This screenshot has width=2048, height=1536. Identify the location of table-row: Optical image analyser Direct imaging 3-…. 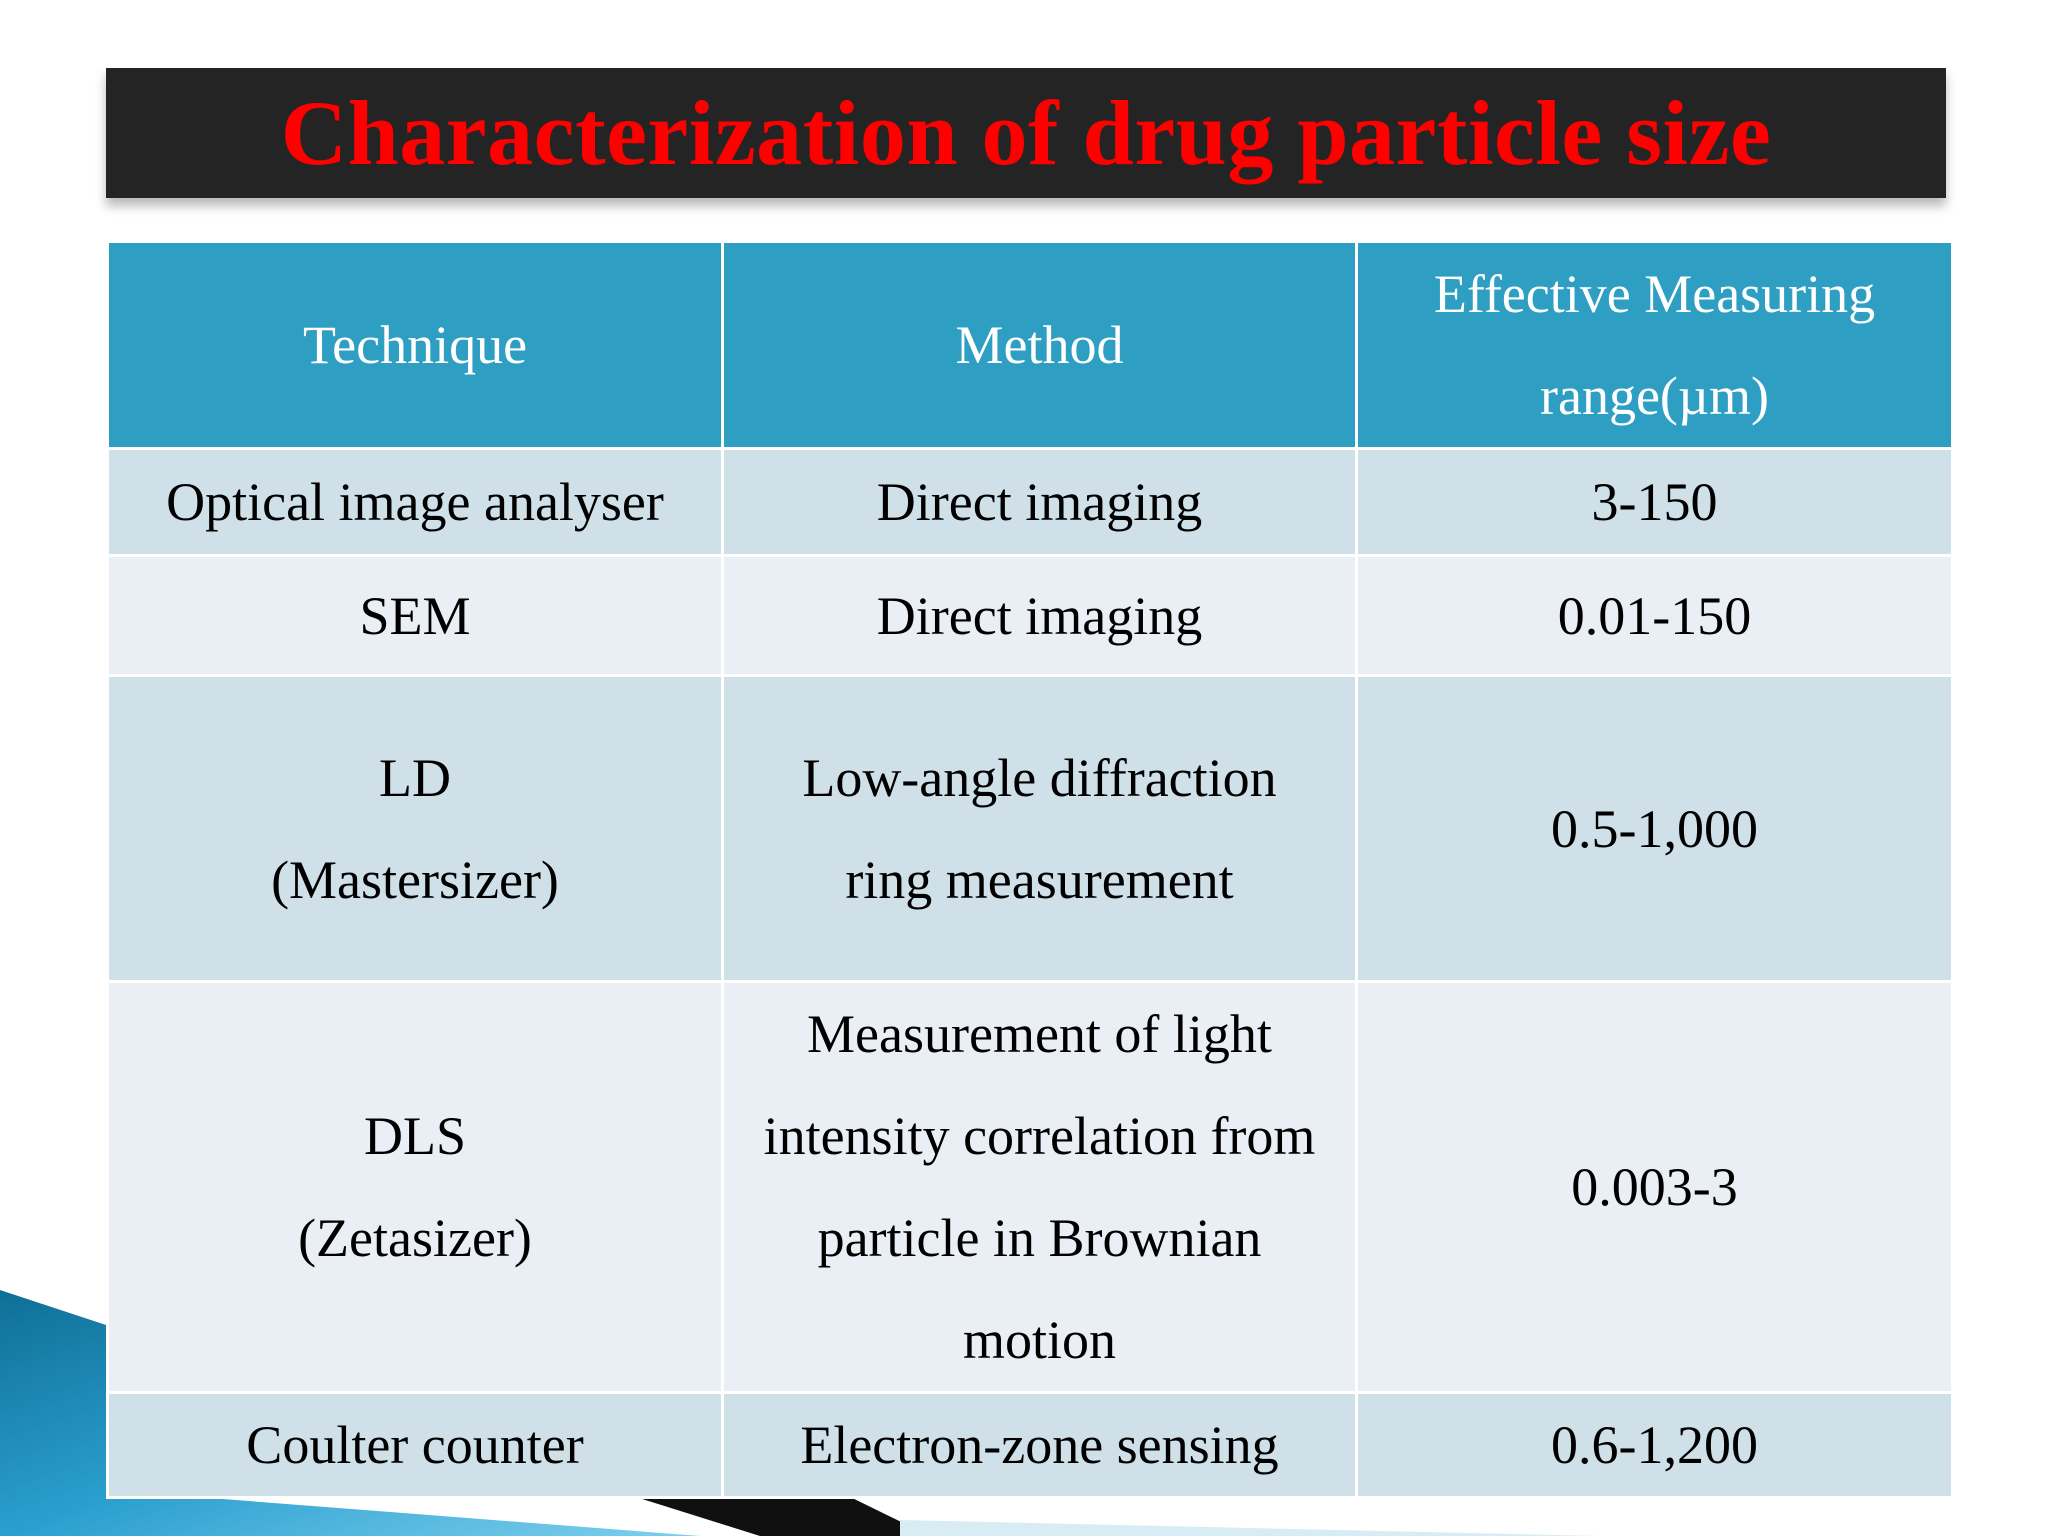
(1030, 502).